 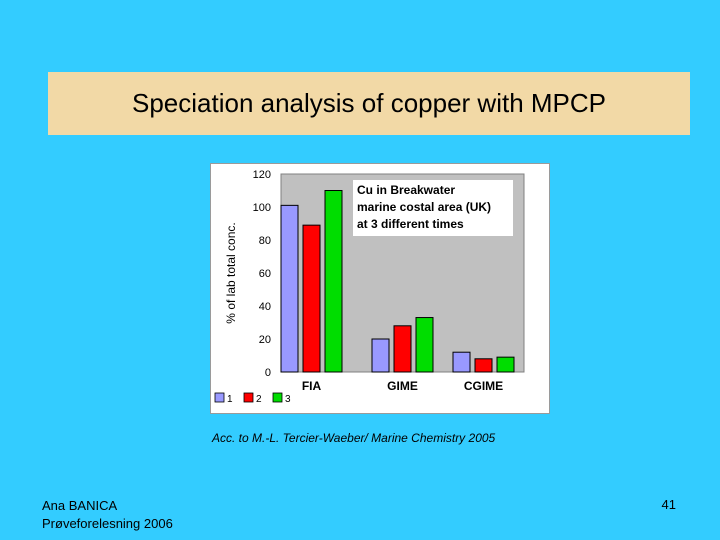 I want to click on x-tick-label: FIA, so click(x=312, y=386).